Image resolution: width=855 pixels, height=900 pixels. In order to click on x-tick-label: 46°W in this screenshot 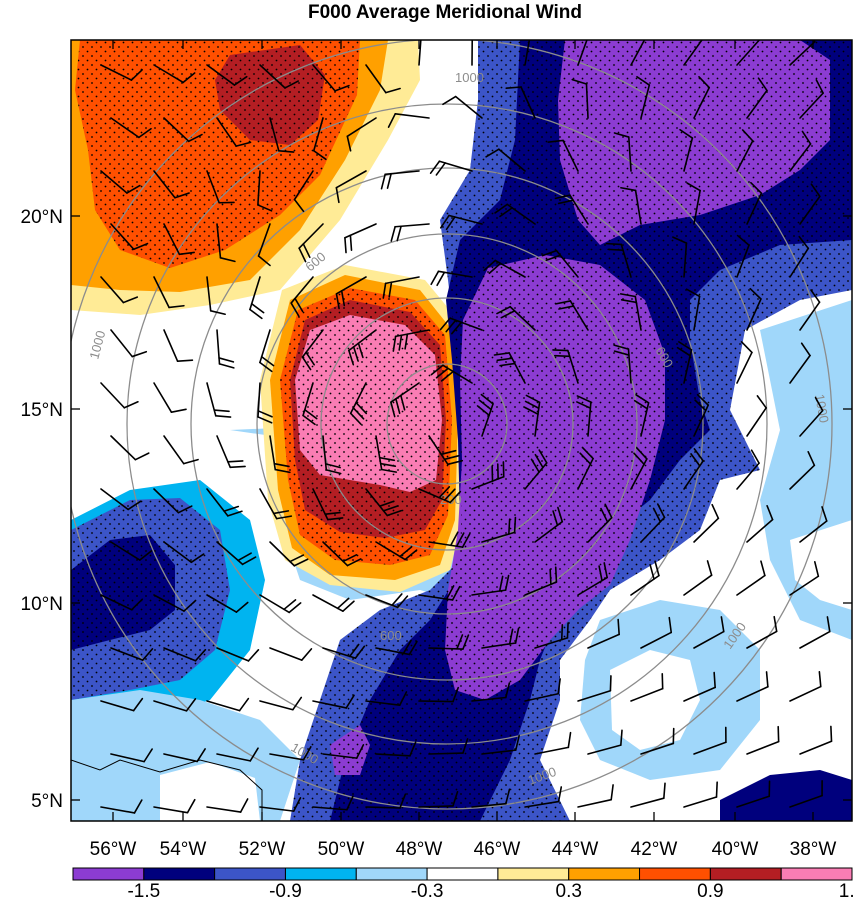, I will do `click(497, 849)`.